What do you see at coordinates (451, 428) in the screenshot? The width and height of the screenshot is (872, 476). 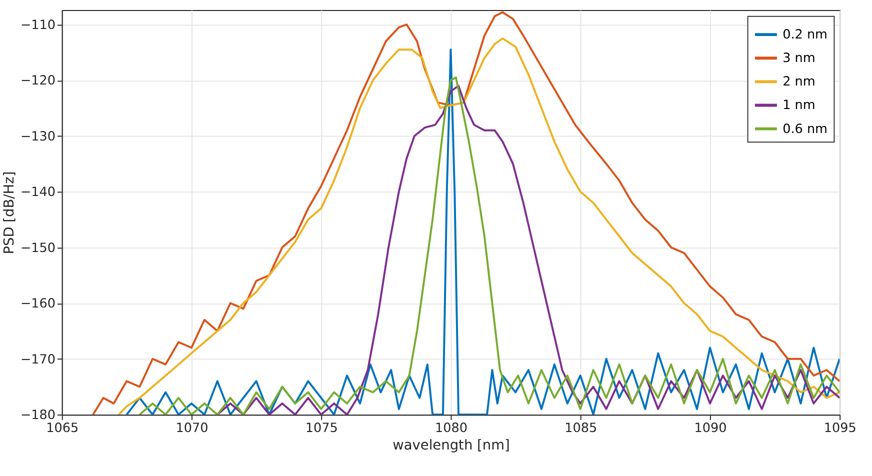 I see `x-tick-label: 1080` at bounding box center [451, 428].